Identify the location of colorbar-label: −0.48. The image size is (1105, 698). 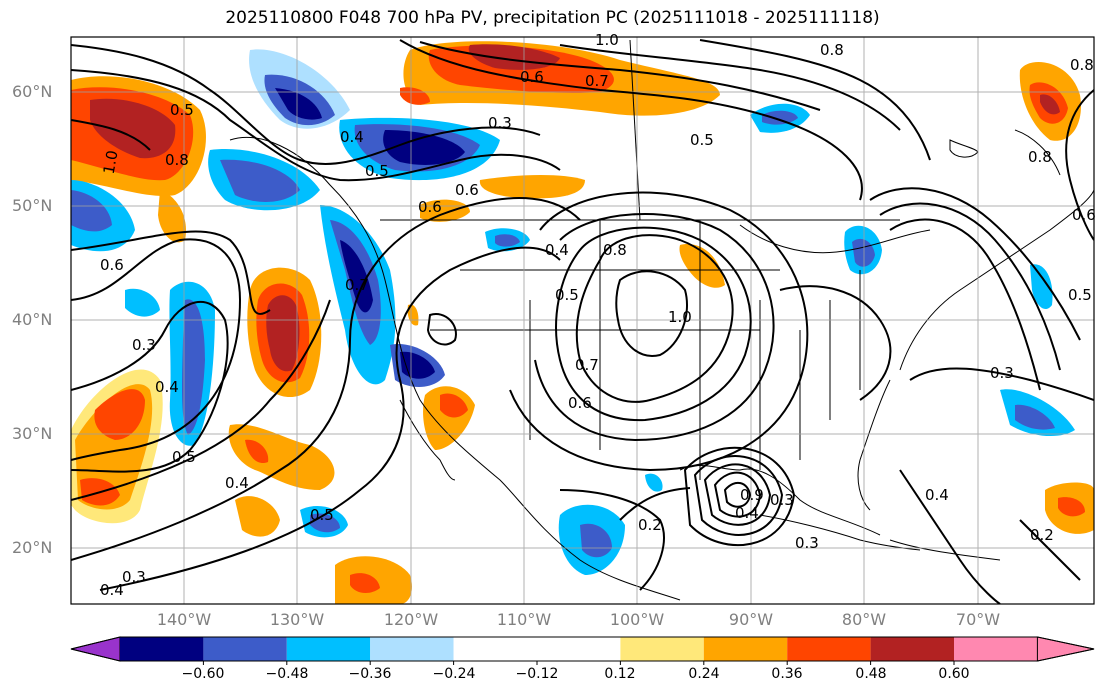
(287, 674).